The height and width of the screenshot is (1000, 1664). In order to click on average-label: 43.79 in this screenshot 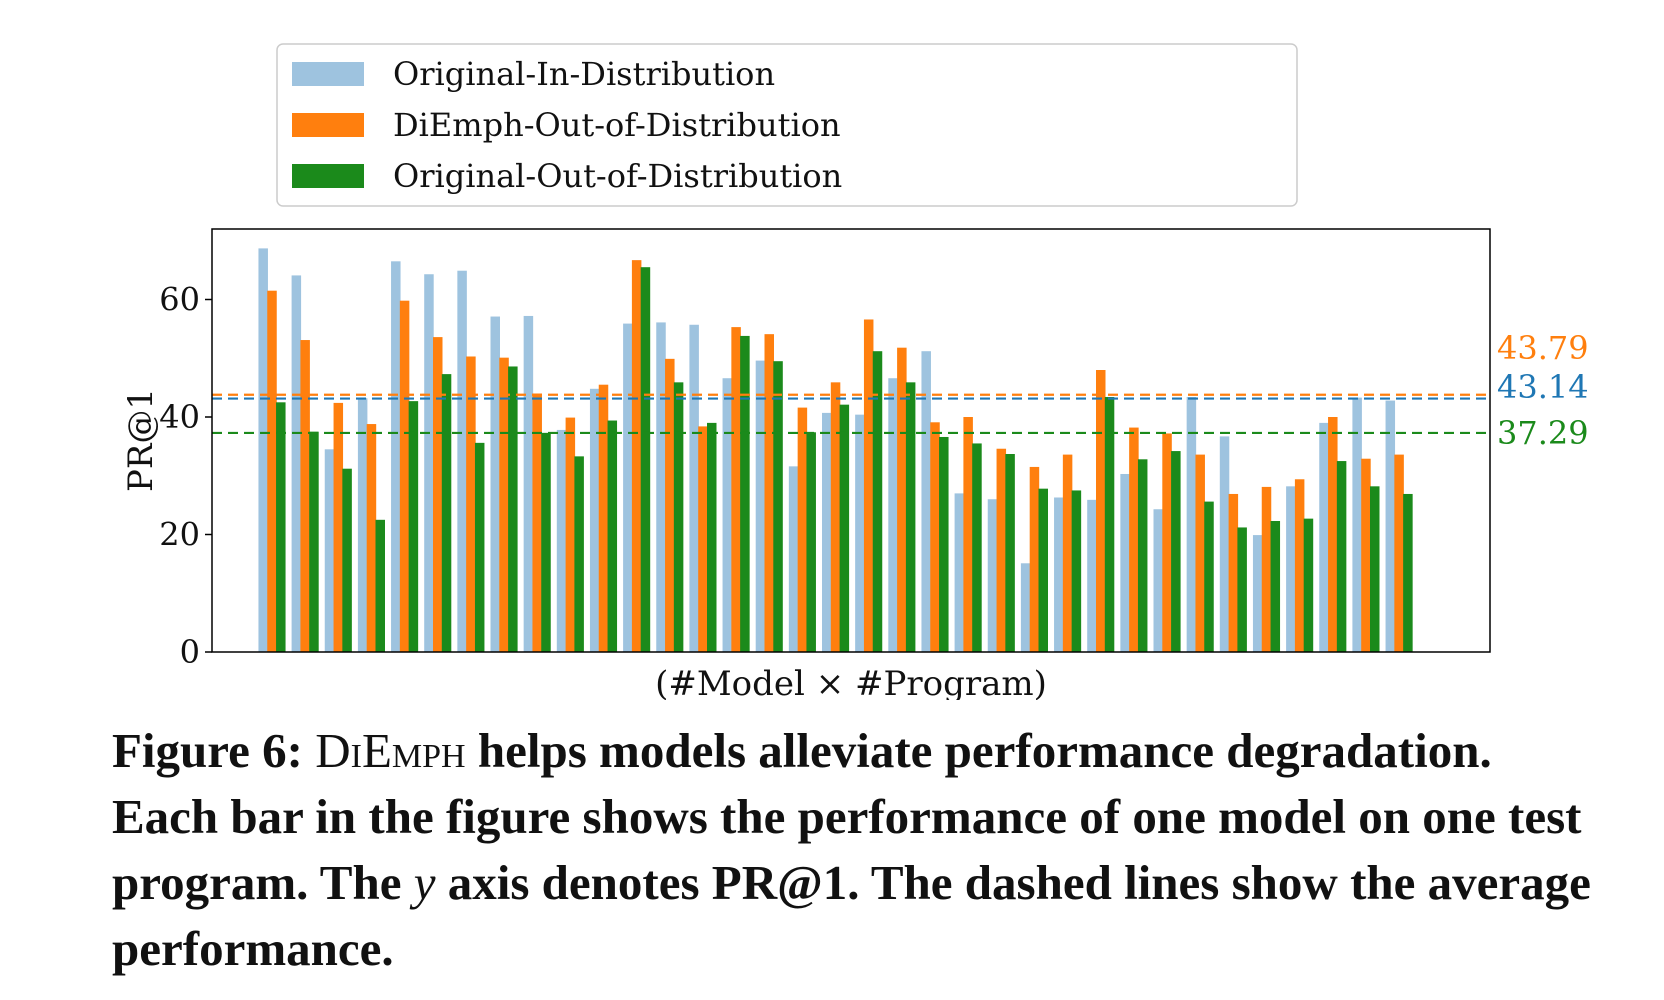, I will do `click(1543, 348)`.